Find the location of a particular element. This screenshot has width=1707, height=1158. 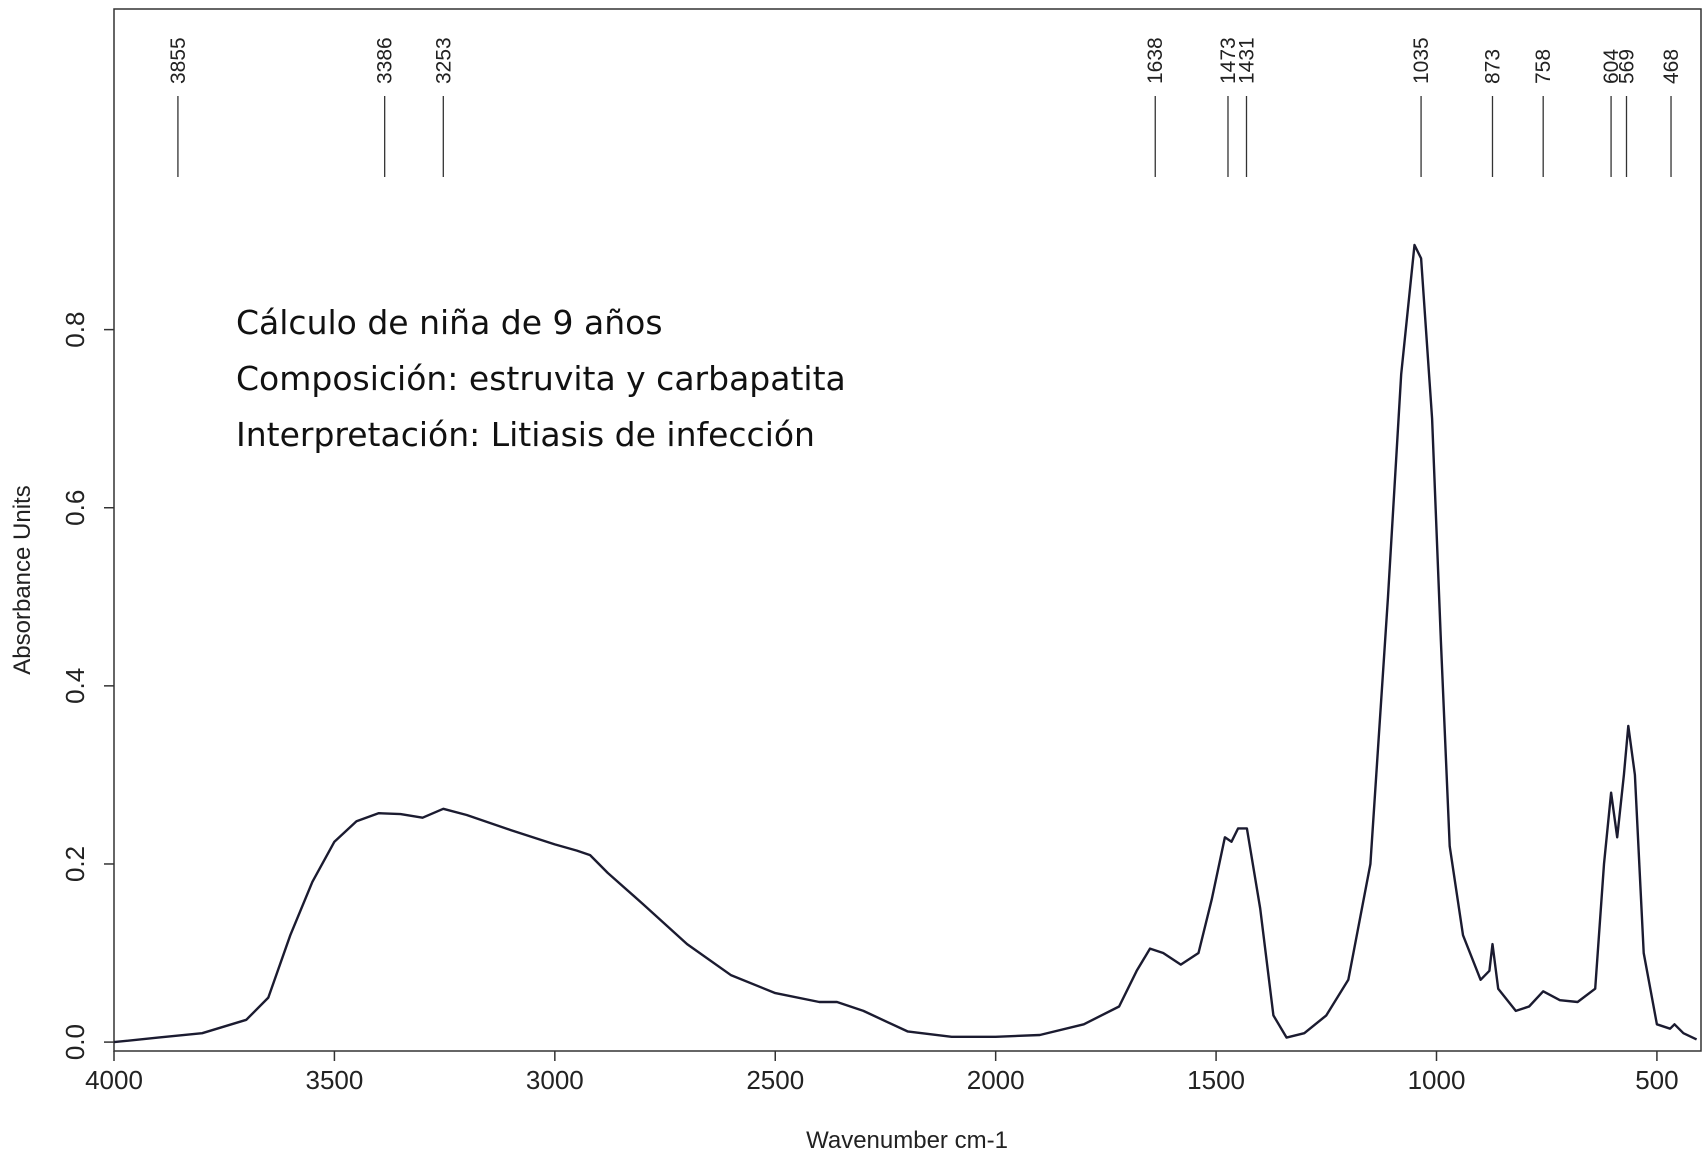

y-tick-label: 0.0 is located at coordinates (75, 1042).